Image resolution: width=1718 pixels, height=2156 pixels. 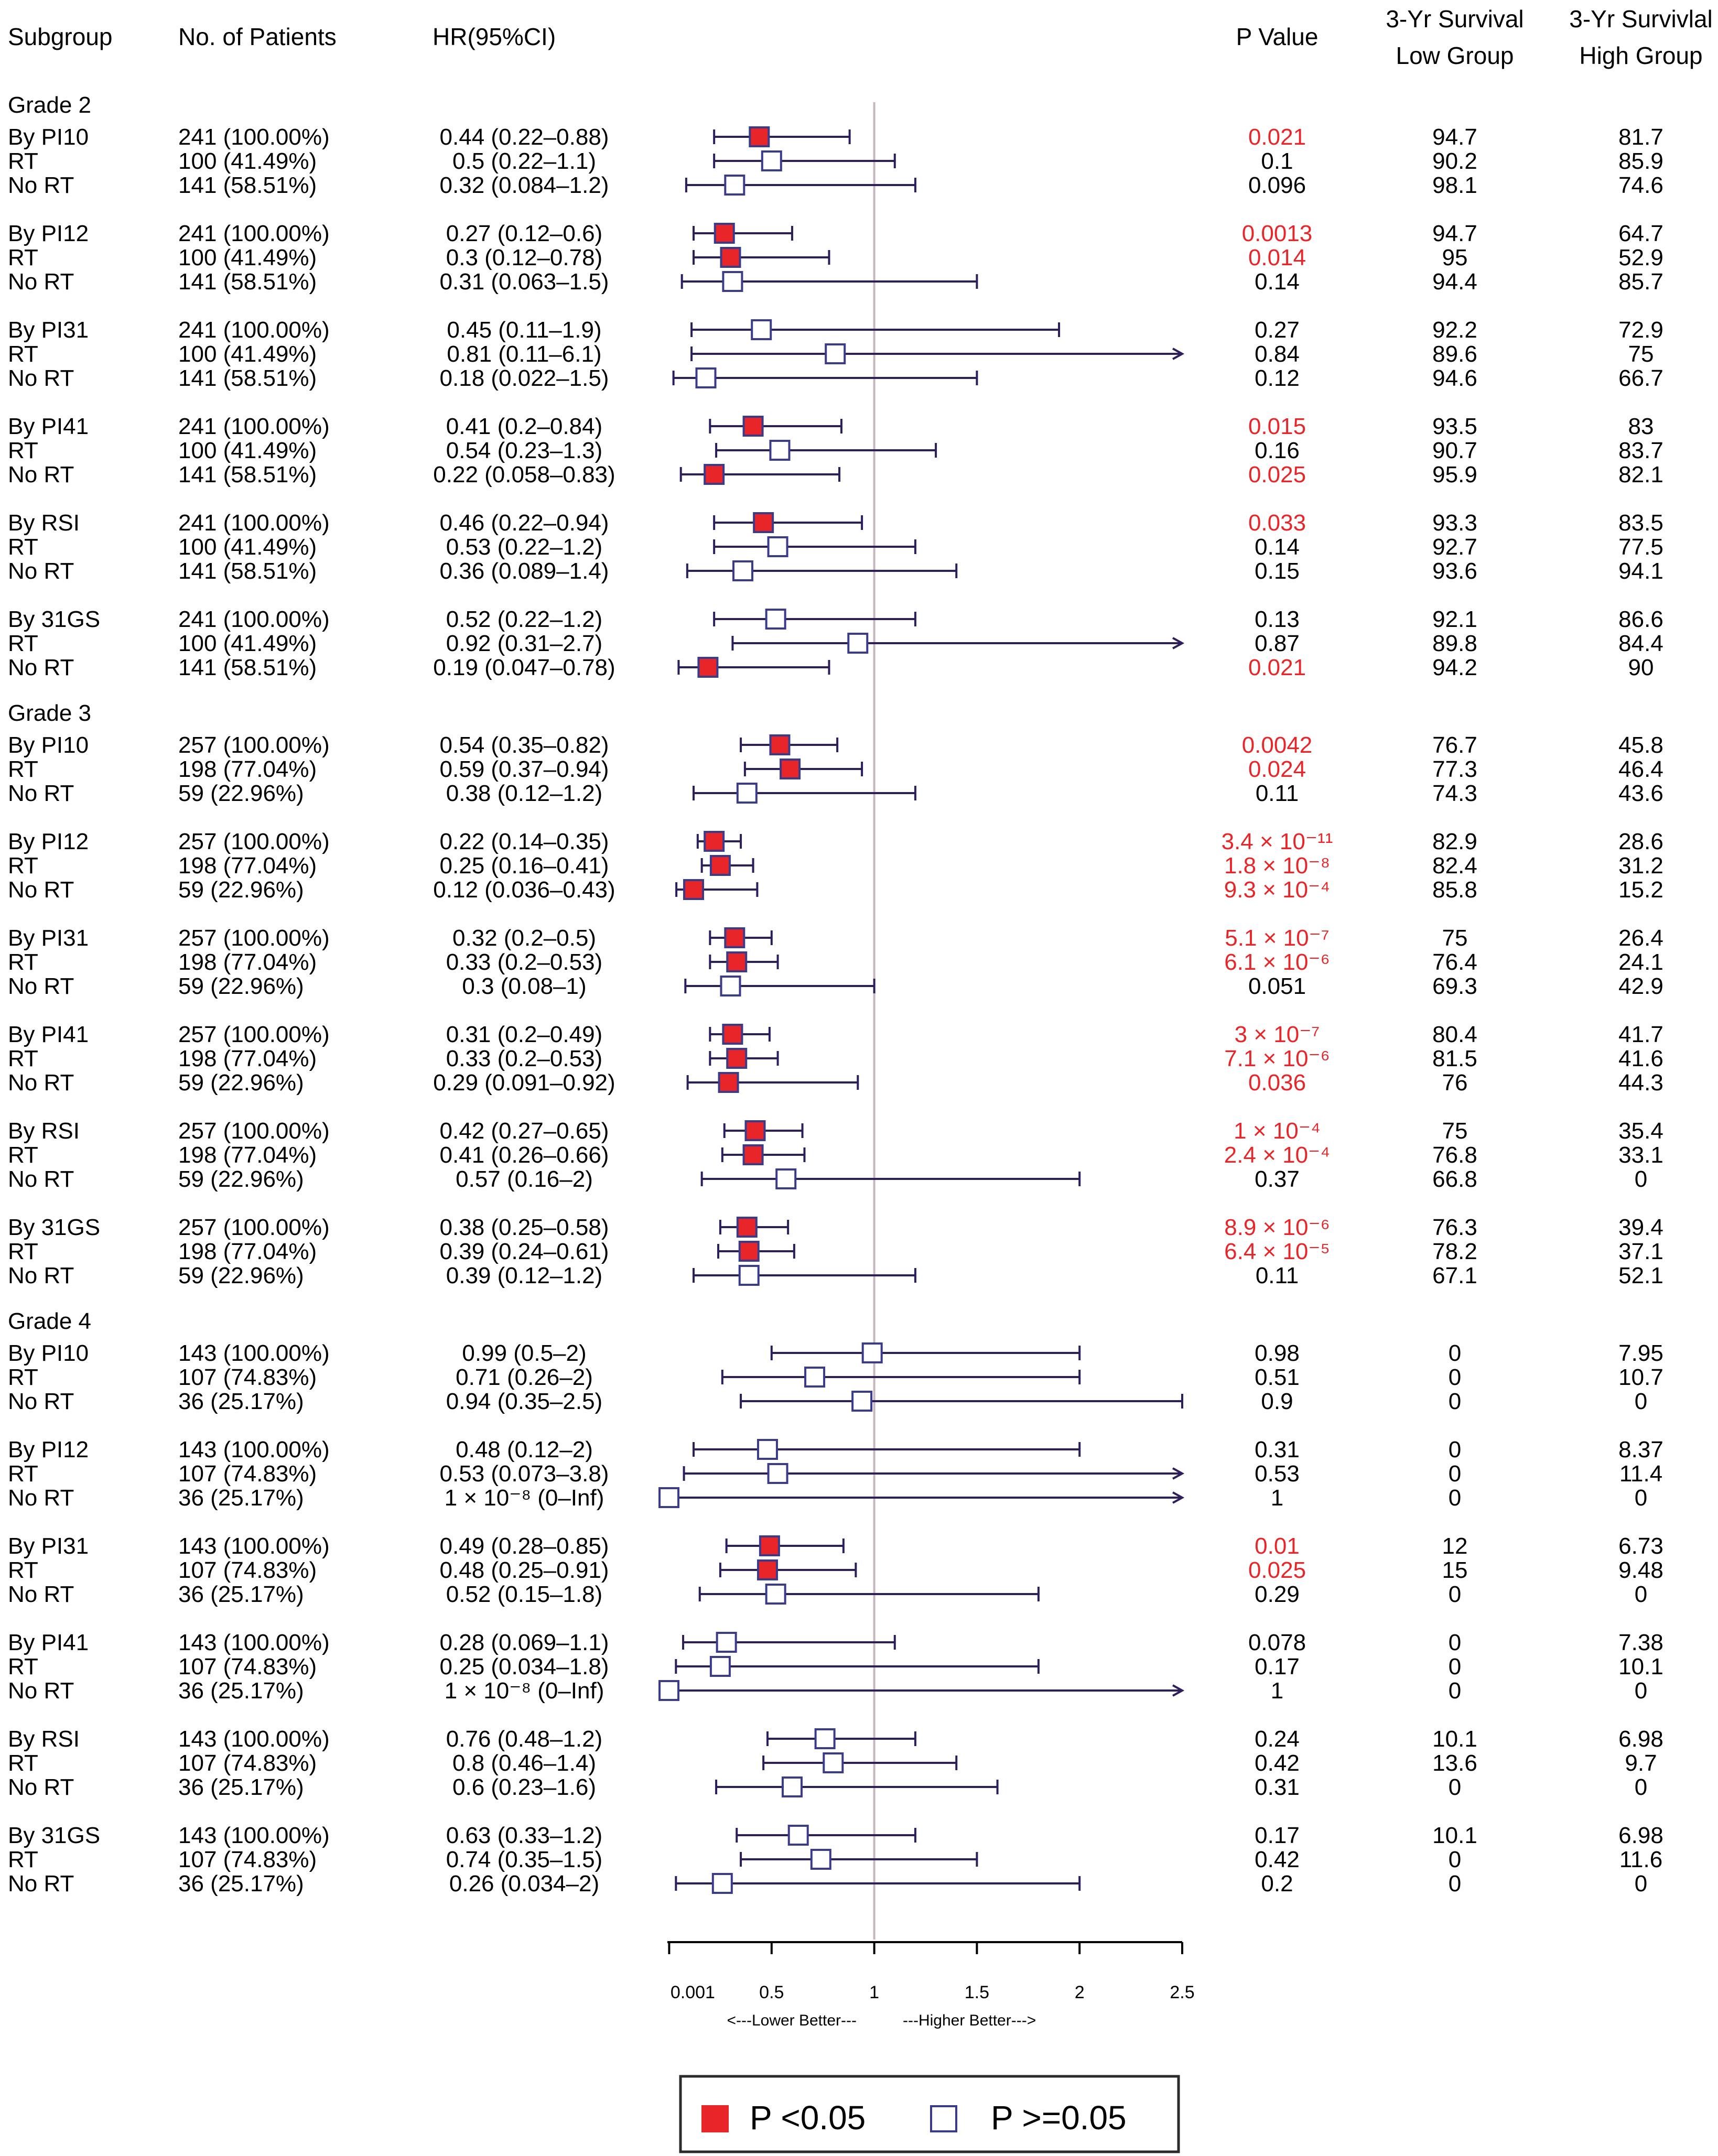 I want to click on p-value: 0.11, so click(x=1277, y=1275).